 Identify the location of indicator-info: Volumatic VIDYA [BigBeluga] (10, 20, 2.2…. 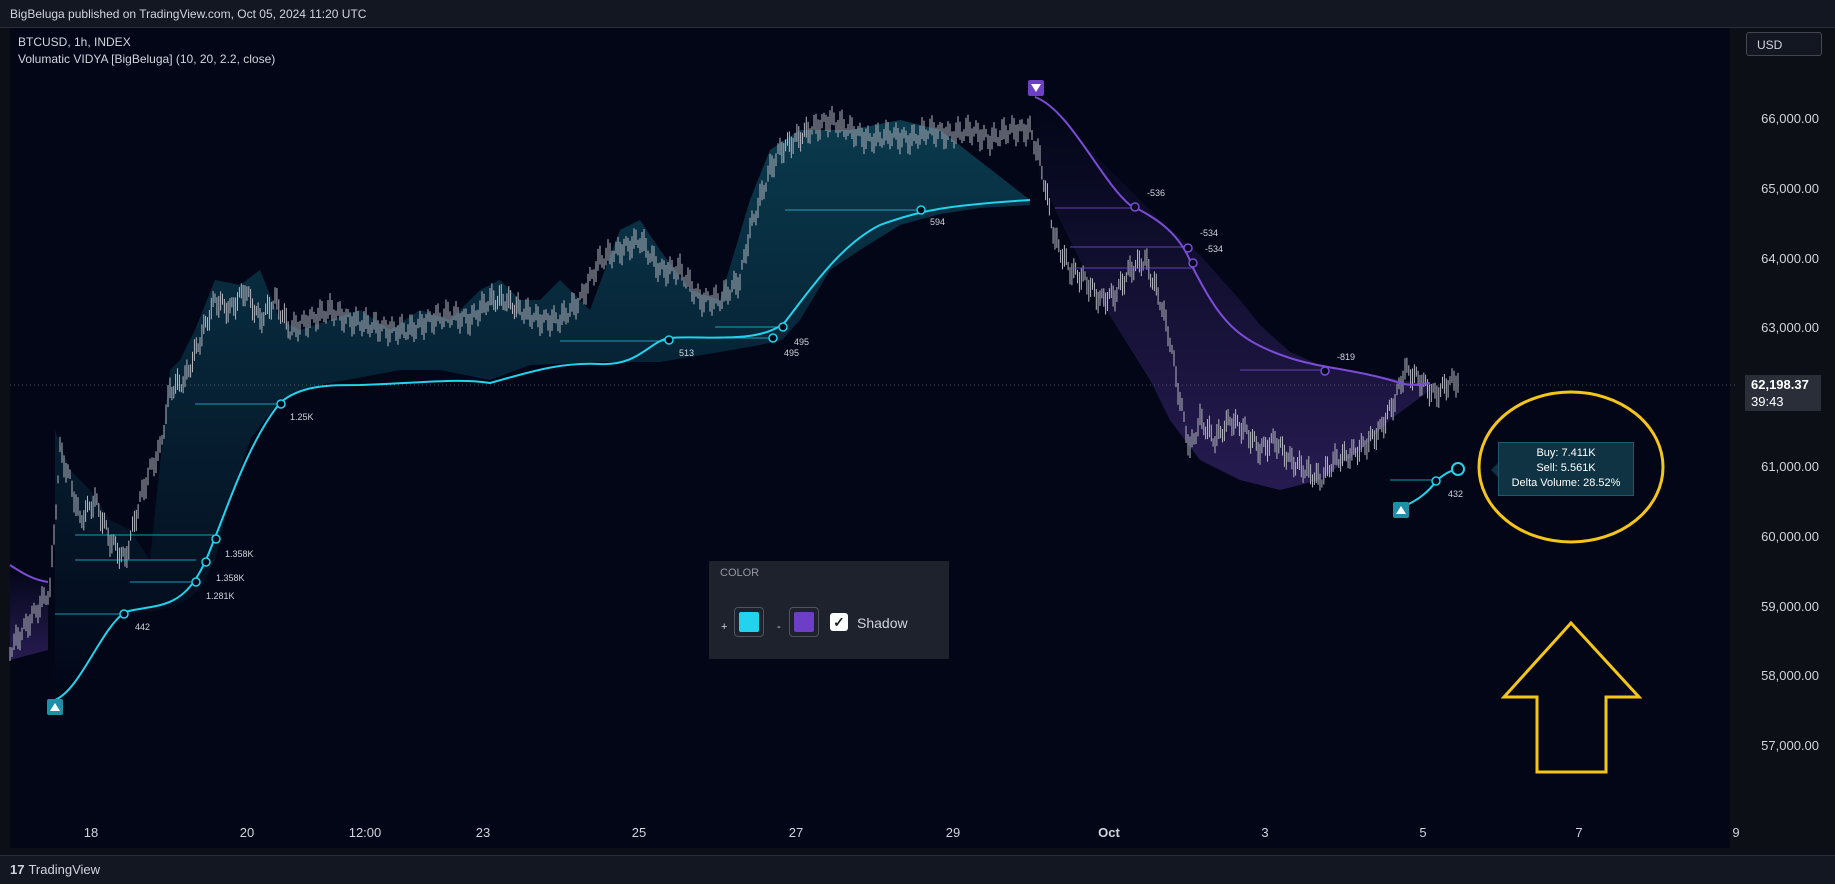
(147, 59).